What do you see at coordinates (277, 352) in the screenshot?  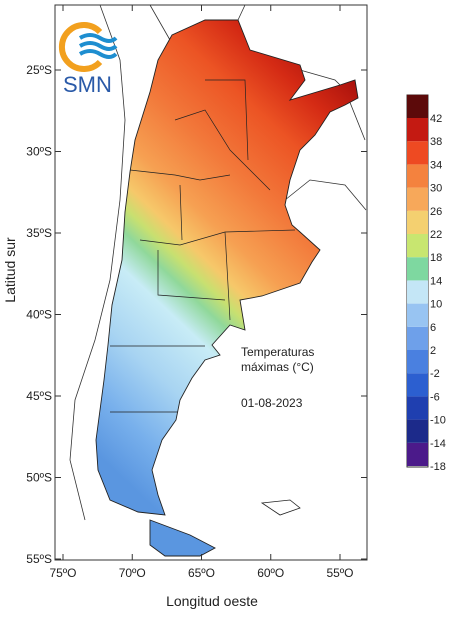 I see `annotation-title: Temperaturas` at bounding box center [277, 352].